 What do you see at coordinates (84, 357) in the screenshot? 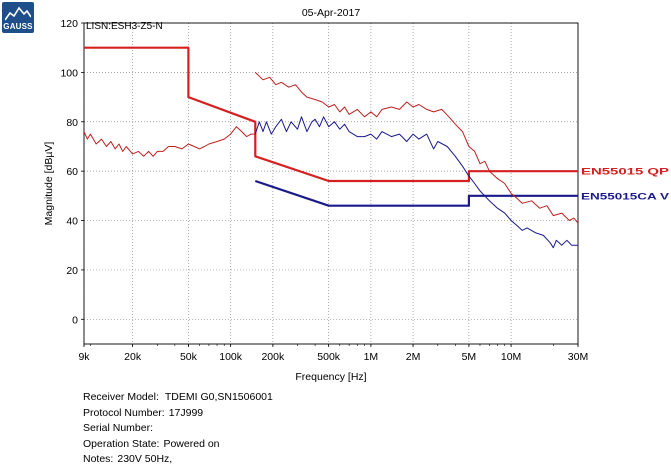
I see `x-tick-label: 9k` at bounding box center [84, 357].